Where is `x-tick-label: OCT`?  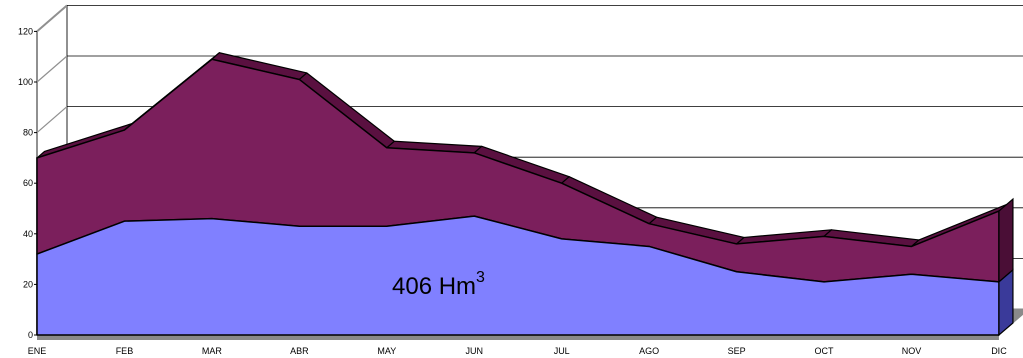
x-tick-label: OCT is located at coordinates (825, 351).